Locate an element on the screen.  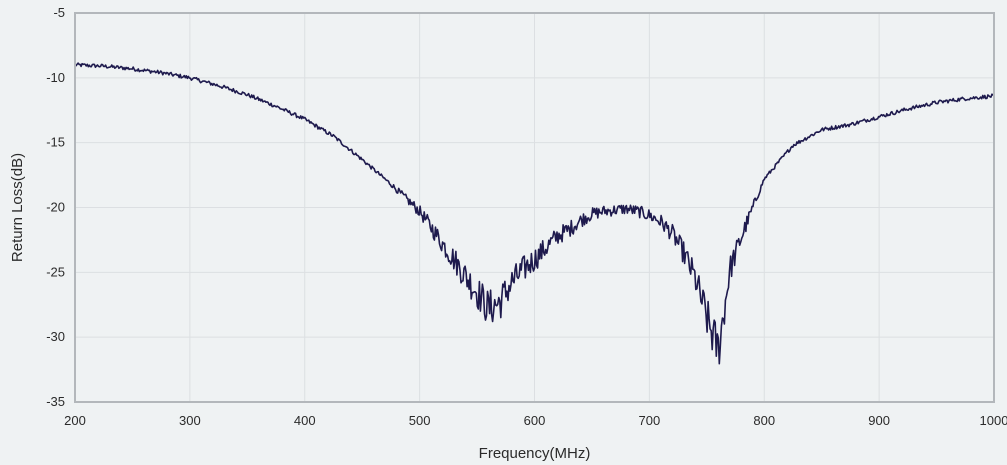
x-tick-label: 300 is located at coordinates (190, 420).